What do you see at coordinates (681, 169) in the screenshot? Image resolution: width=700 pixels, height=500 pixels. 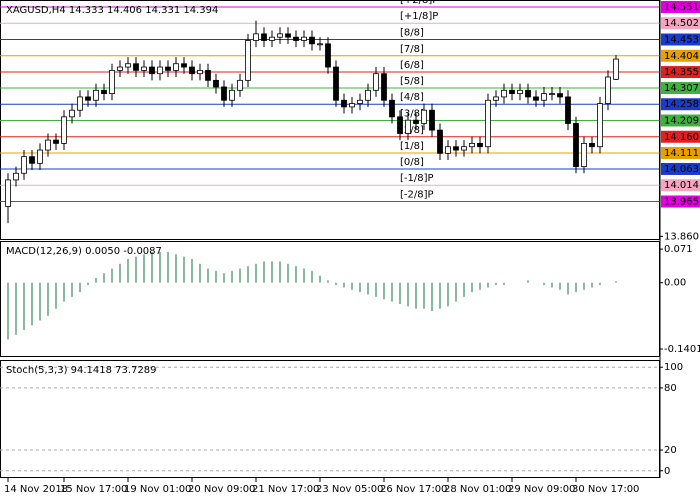 I see `price-box-label: 14.063` at bounding box center [681, 169].